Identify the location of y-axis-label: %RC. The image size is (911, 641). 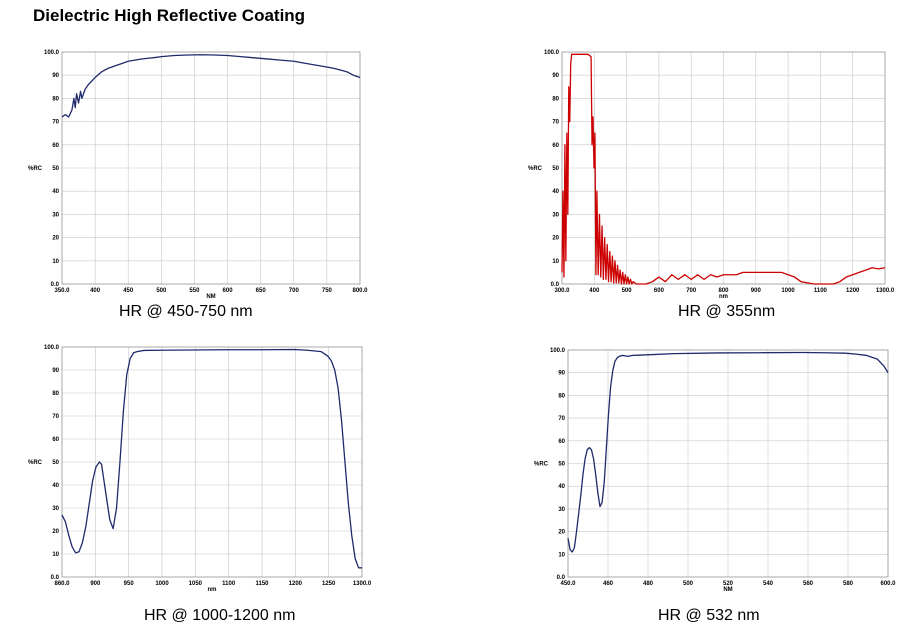
(35, 169).